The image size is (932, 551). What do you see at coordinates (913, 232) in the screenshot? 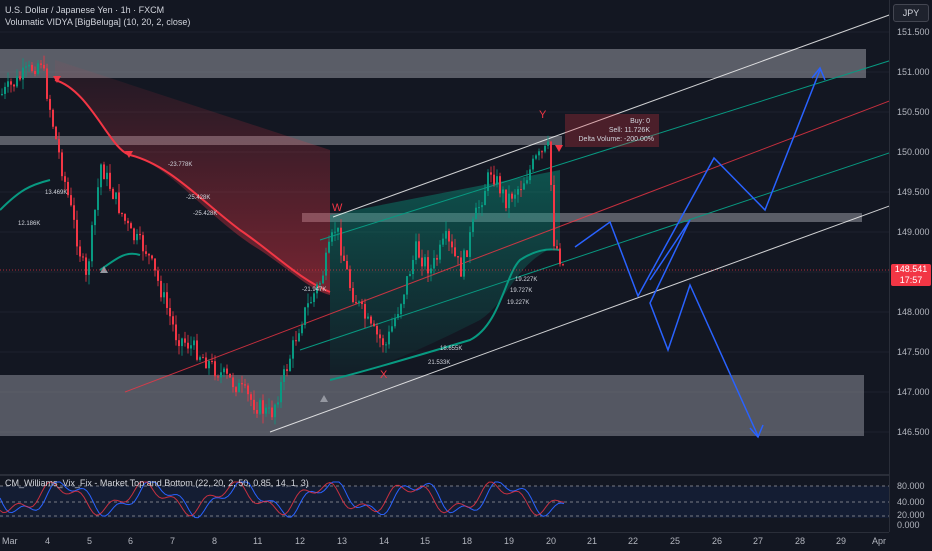
I see `price-tick: 149.000` at bounding box center [913, 232].